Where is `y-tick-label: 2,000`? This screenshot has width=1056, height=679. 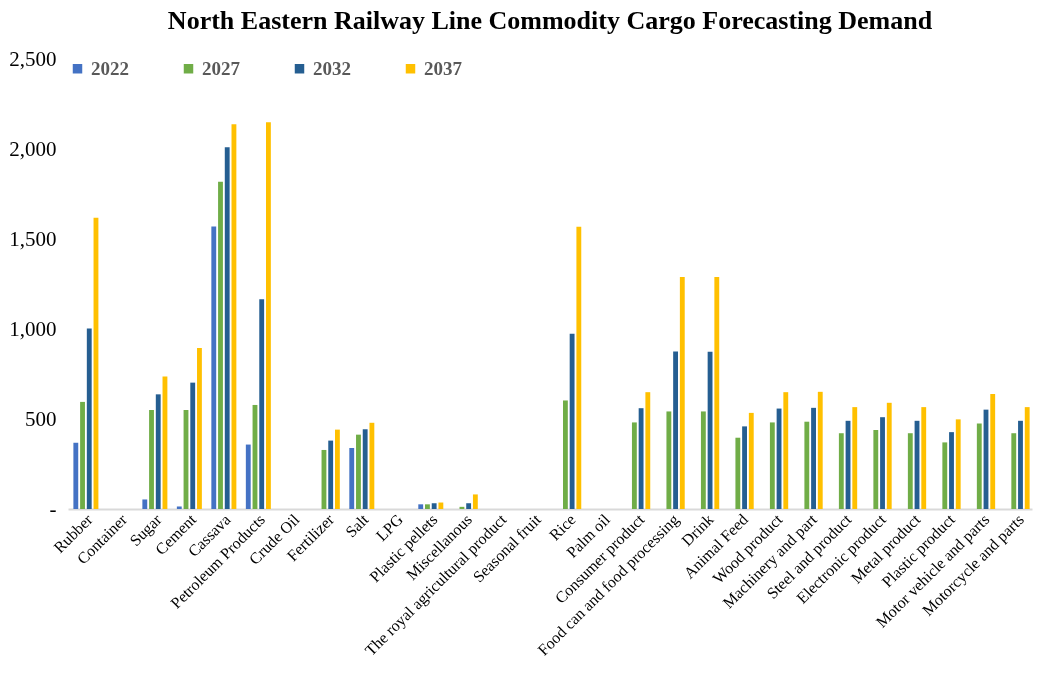
y-tick-label: 2,000 is located at coordinates (33, 148).